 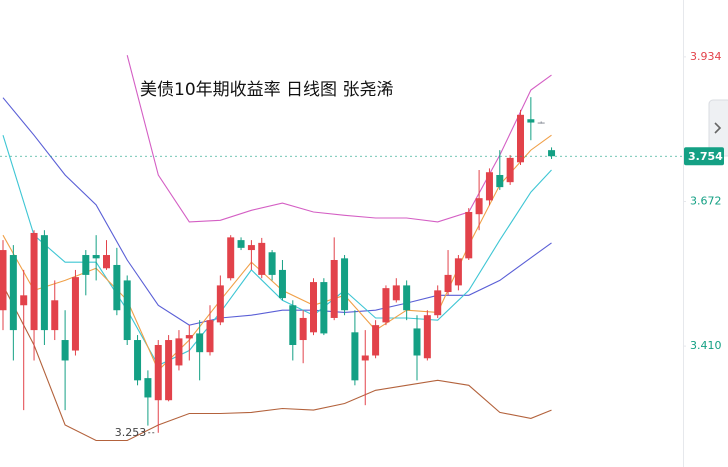 I want to click on chevron-icon, so click(x=718, y=128).